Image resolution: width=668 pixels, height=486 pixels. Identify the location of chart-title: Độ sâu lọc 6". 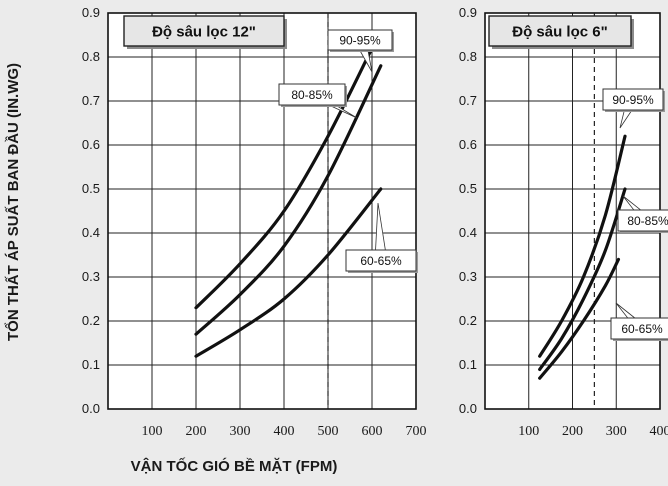
(559, 32).